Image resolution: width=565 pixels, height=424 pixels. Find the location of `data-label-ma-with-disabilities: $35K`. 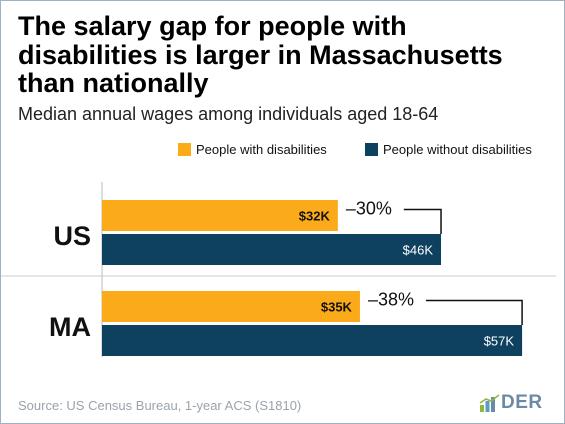

data-label-ma-with-disabilities: $35K is located at coordinates (337, 307).